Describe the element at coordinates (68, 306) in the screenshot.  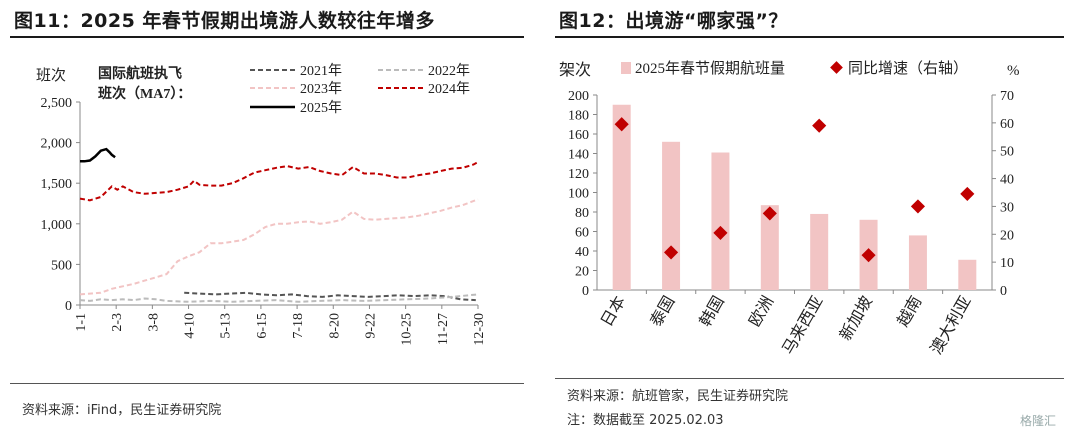
I see `left-y-tick-label: 0` at that location.